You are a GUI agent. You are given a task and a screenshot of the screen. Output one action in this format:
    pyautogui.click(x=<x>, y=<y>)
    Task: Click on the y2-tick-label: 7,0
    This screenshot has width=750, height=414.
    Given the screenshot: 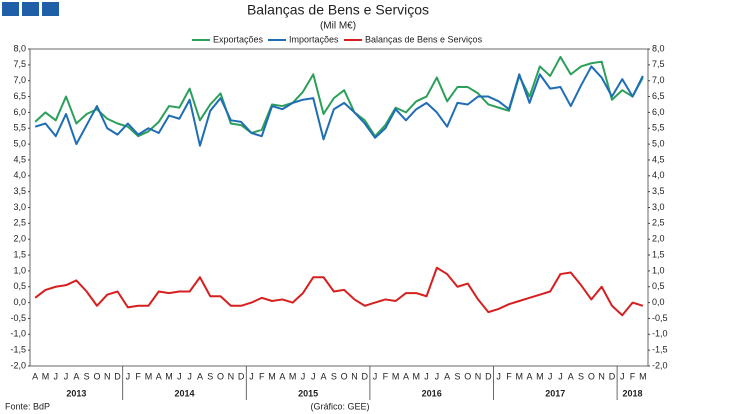 What is the action you would take?
    pyautogui.click(x=658, y=80)
    